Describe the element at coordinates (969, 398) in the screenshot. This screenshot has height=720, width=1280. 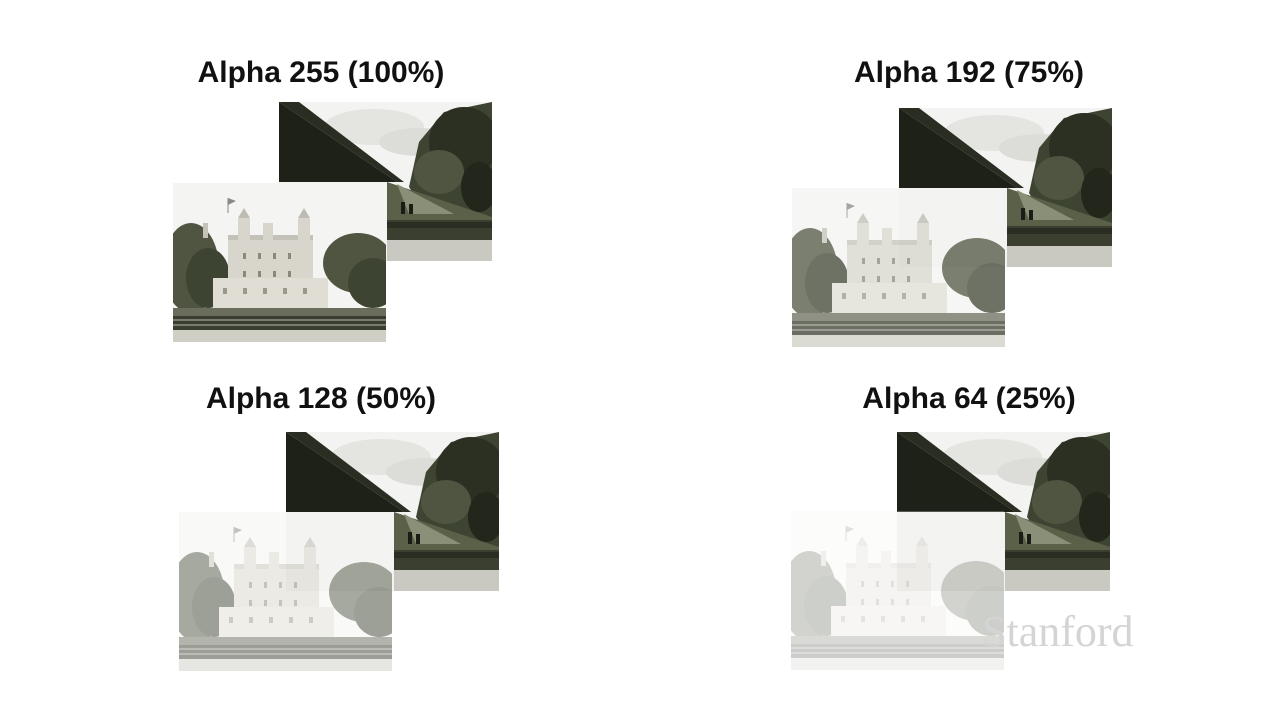
I see `panel-title-alpha-64: Alpha 64 (25%)` at that location.